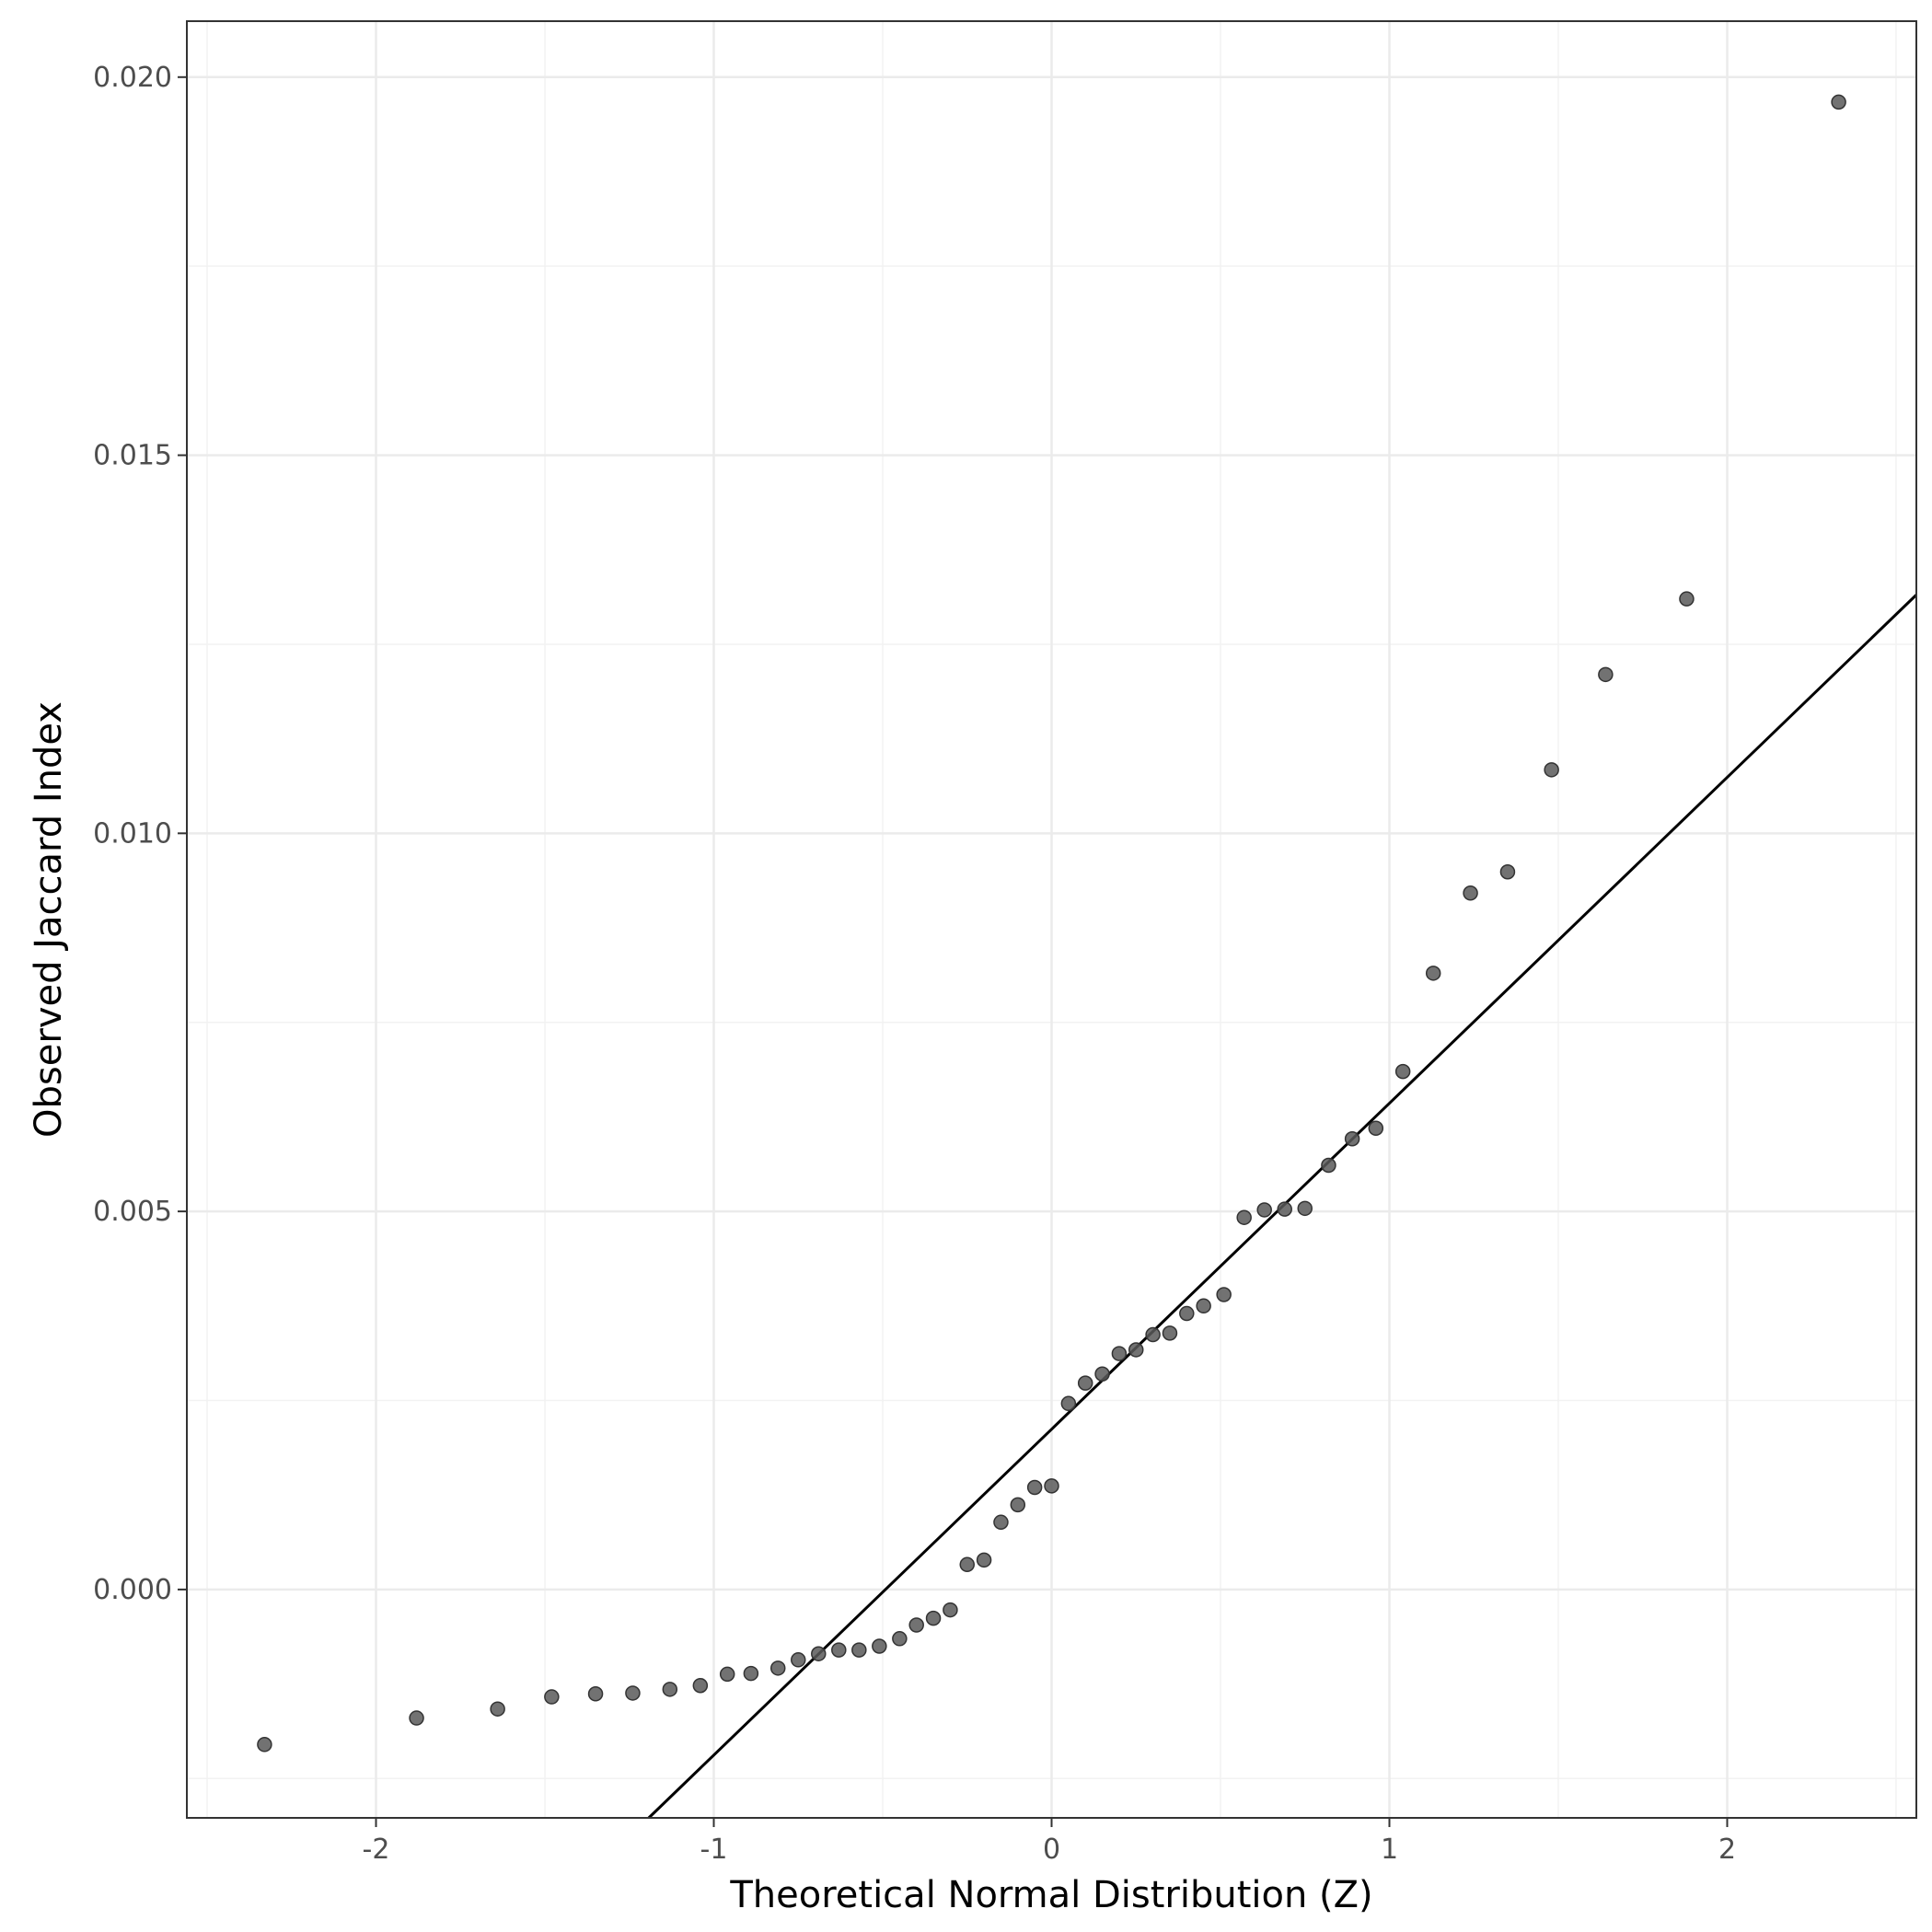  Describe the element at coordinates (1051, 1850) in the screenshot. I see `x-tick-label: 0` at that location.